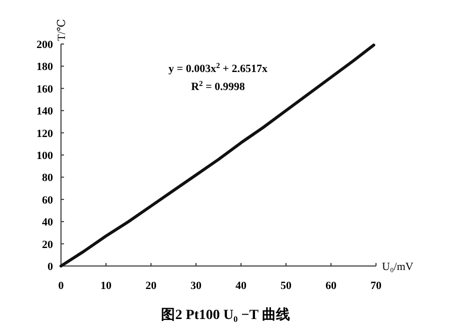 Image resolution: width=451 pixels, height=334 pixels. I want to click on text: 图2 Pt100 U₀ −T 曲线, so click(225, 315).